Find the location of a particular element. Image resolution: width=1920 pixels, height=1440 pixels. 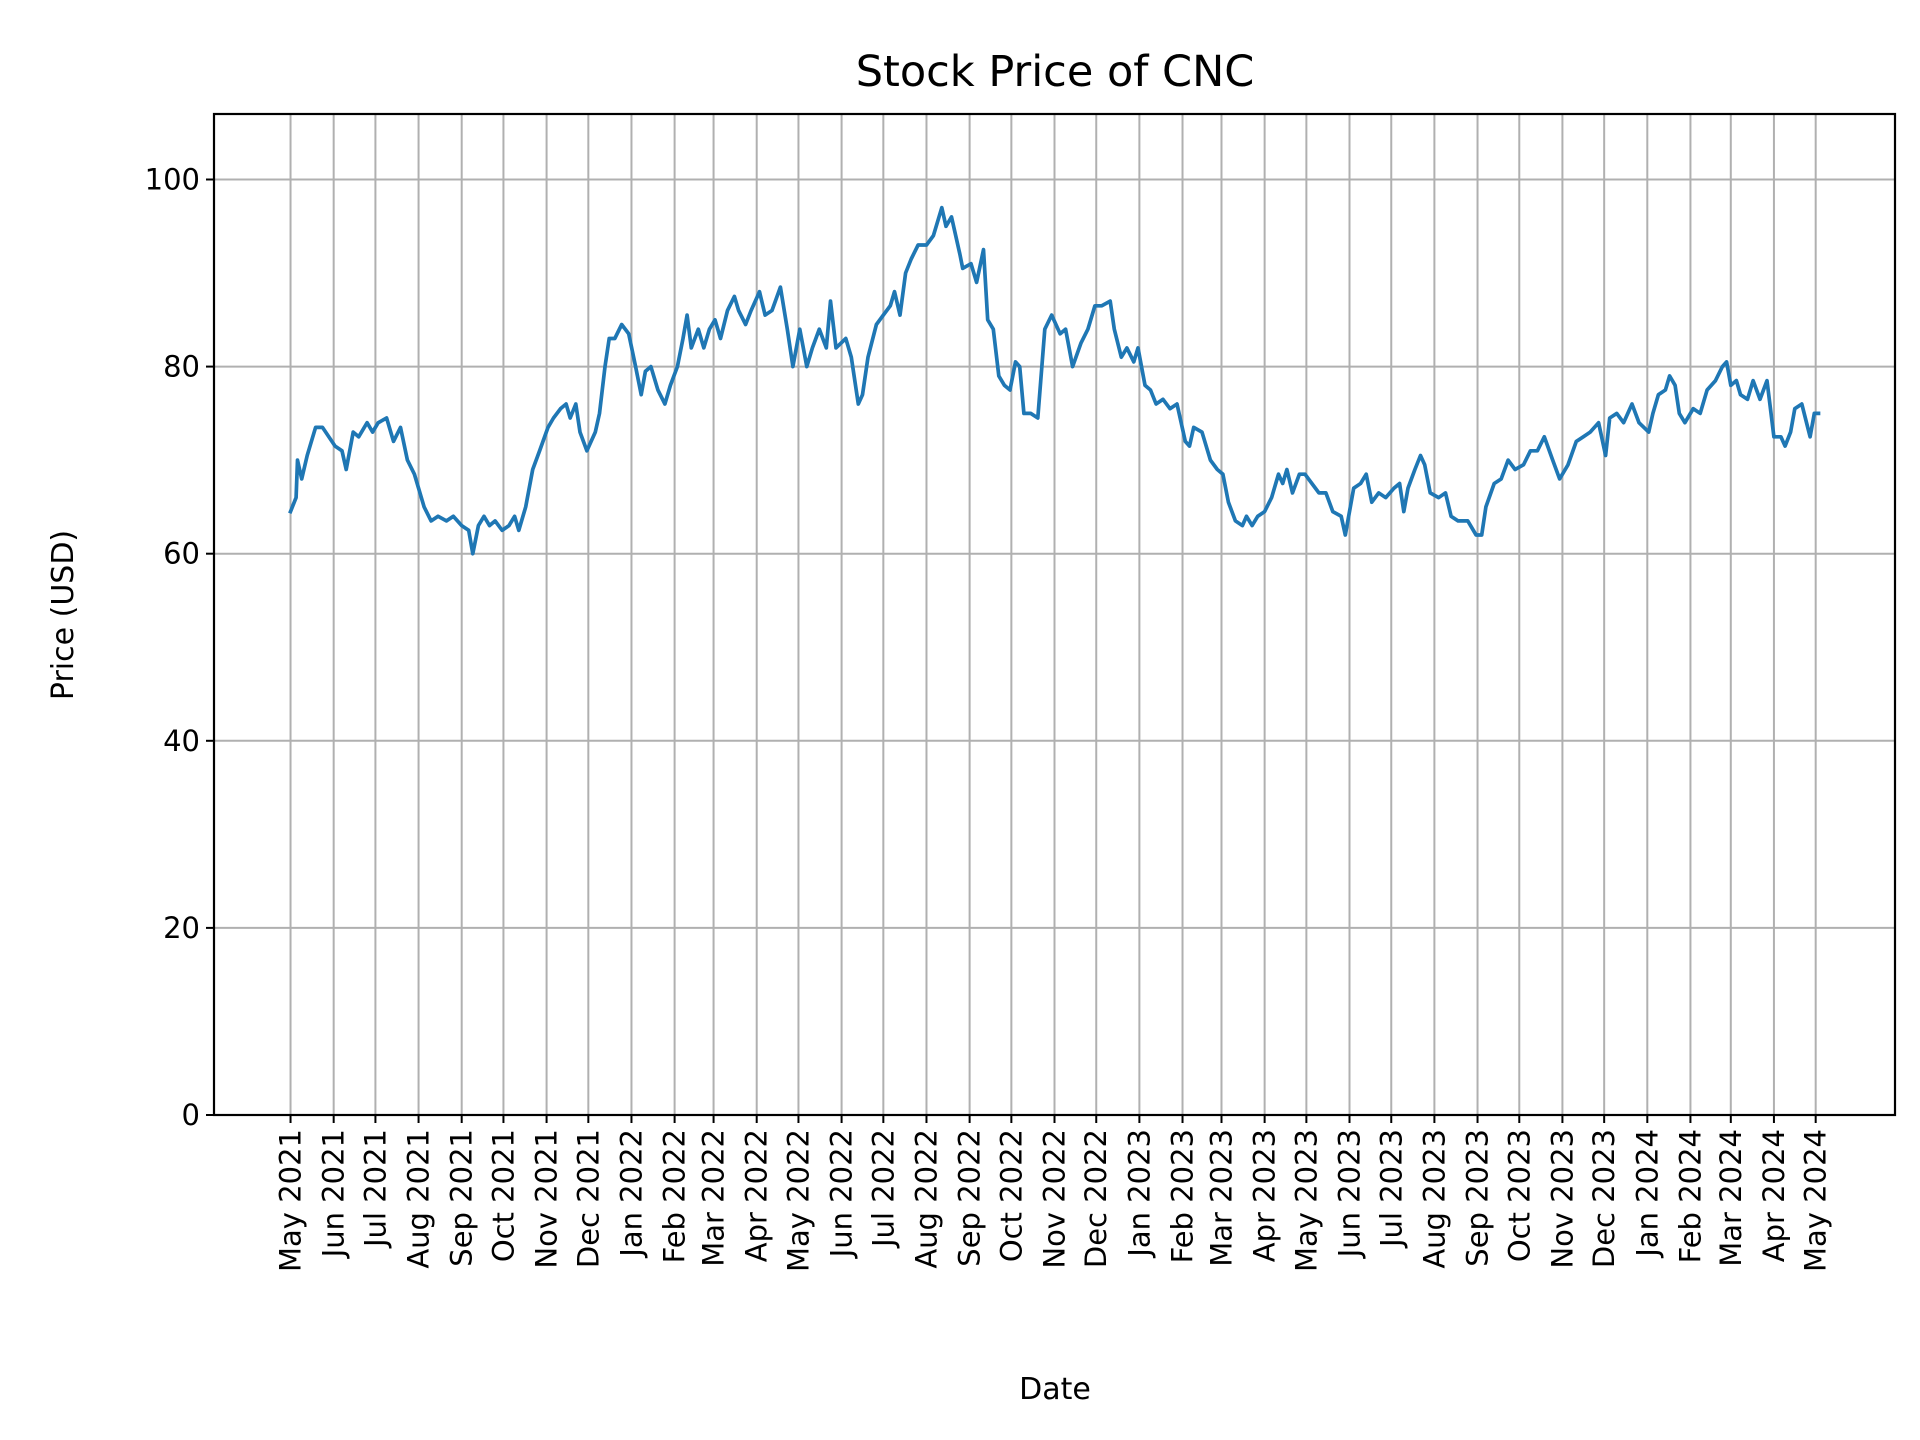

x-tick-label: Sep 2021 is located at coordinates (462, 1198).